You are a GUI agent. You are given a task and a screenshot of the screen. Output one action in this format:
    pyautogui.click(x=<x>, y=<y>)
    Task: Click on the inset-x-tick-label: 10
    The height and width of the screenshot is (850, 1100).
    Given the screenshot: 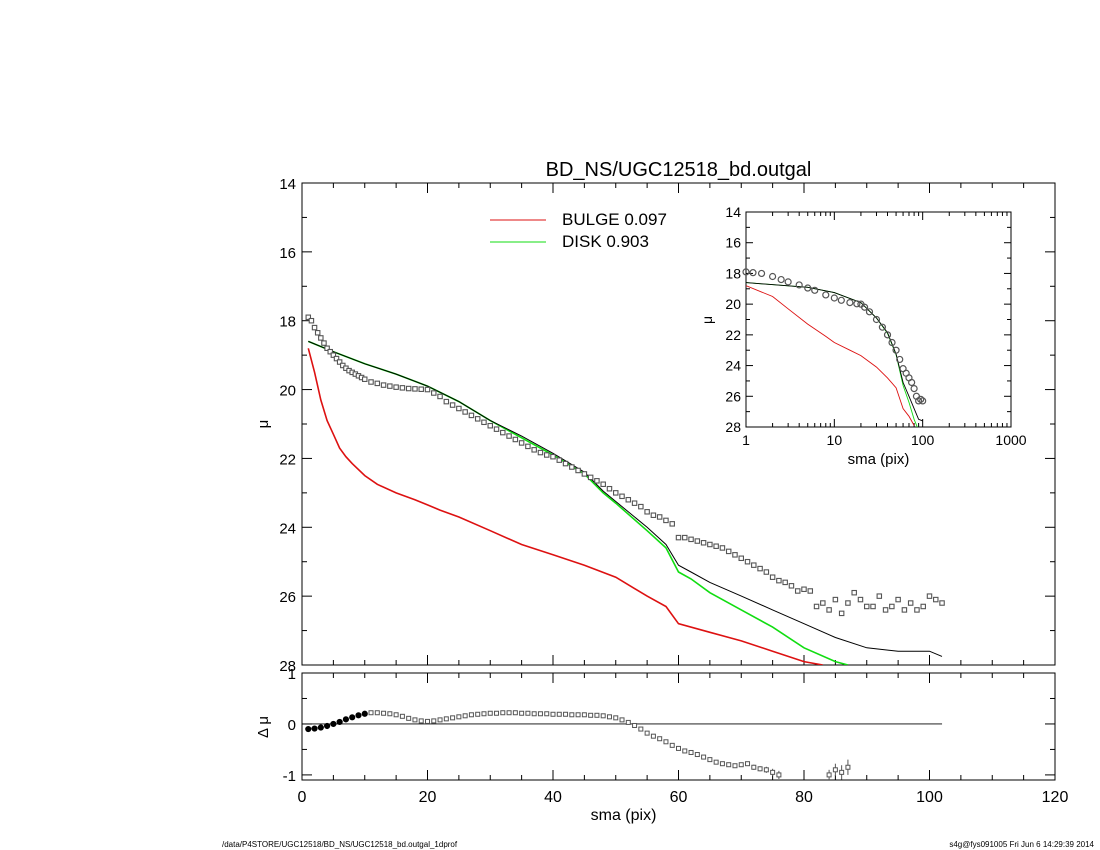 What is the action you would take?
    pyautogui.click(x=835, y=440)
    